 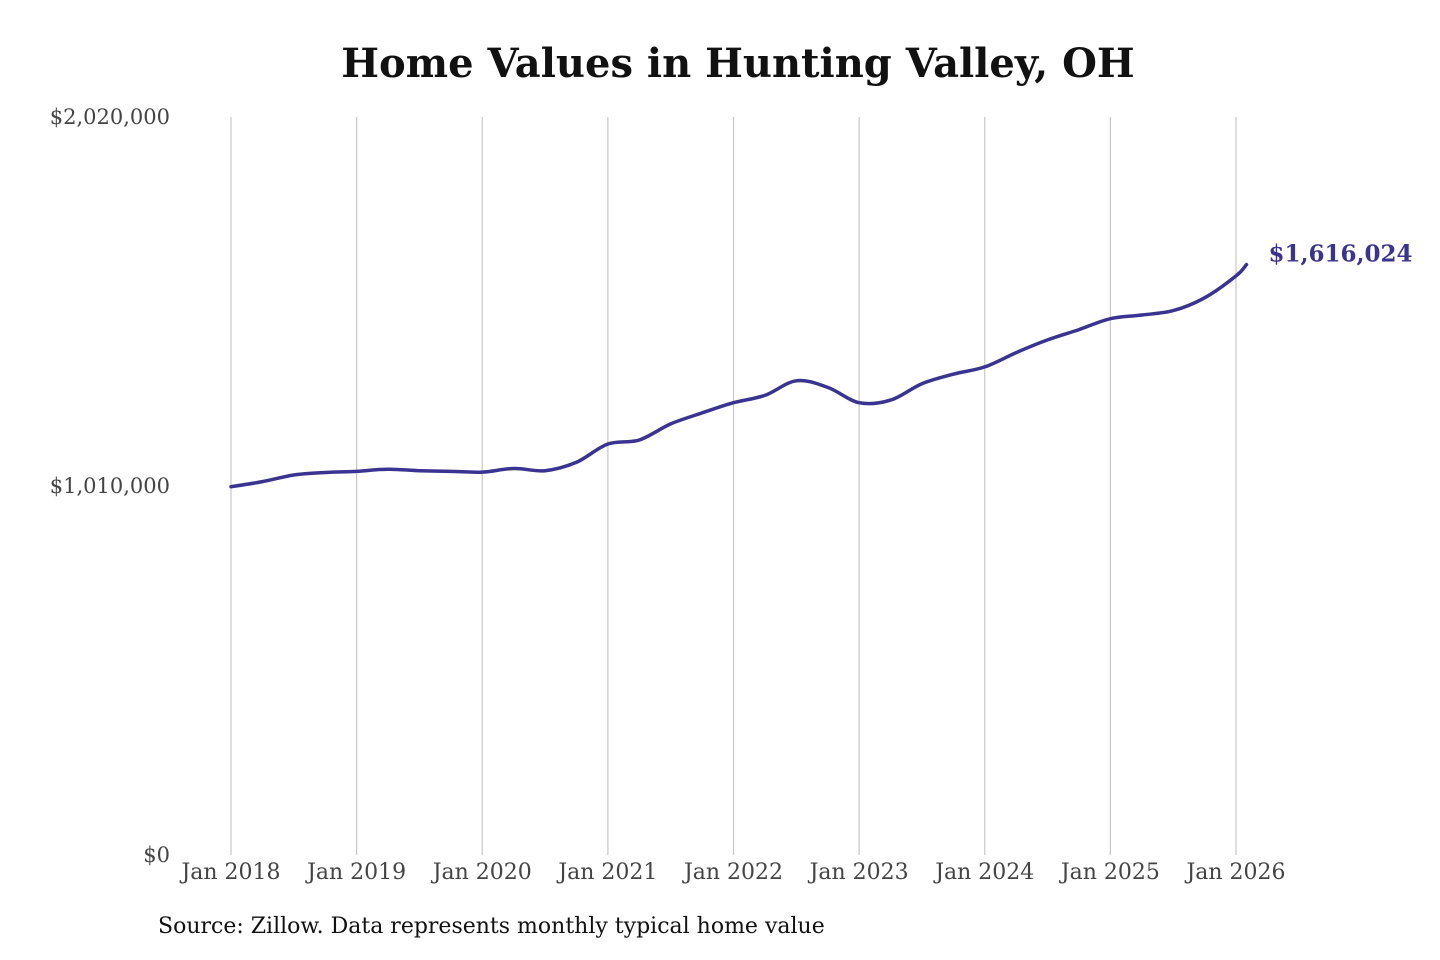 I want to click on x-tick-label: Jan 2018, so click(x=229, y=872).